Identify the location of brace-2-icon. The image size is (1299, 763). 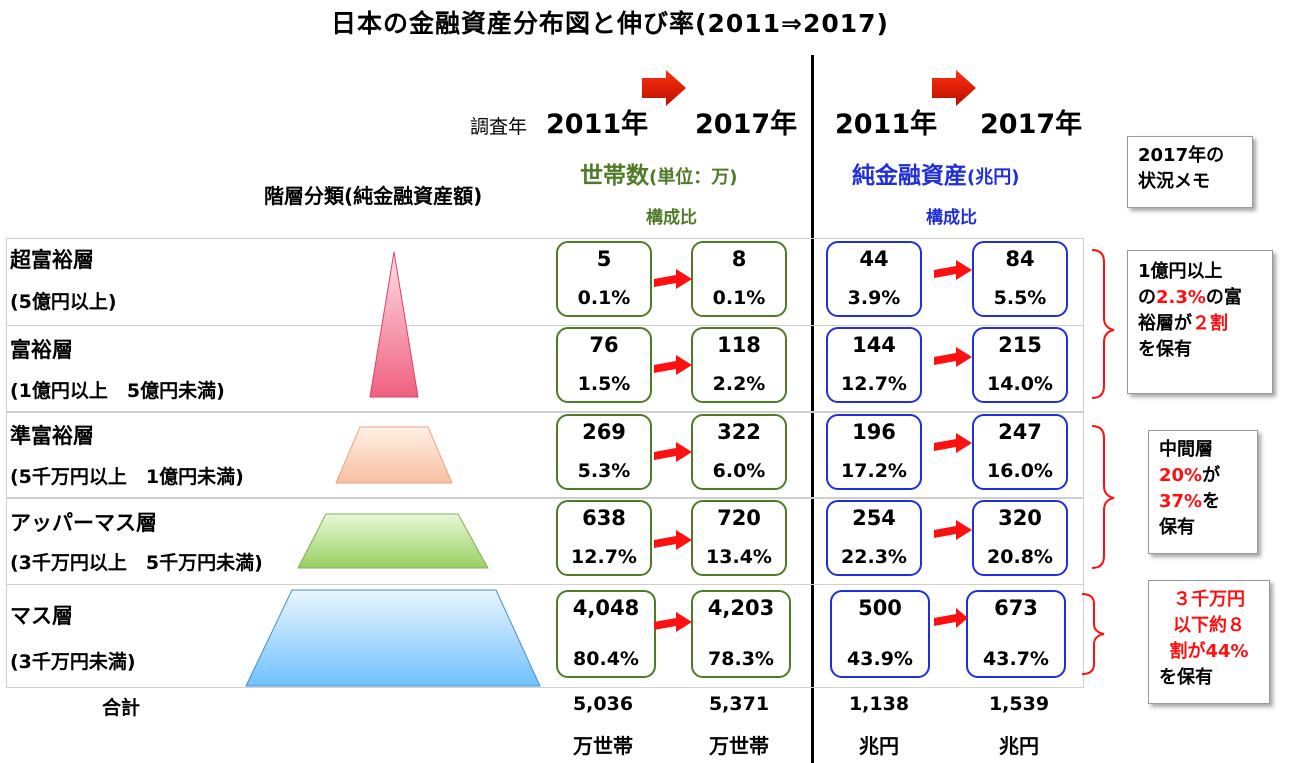
(1103, 497).